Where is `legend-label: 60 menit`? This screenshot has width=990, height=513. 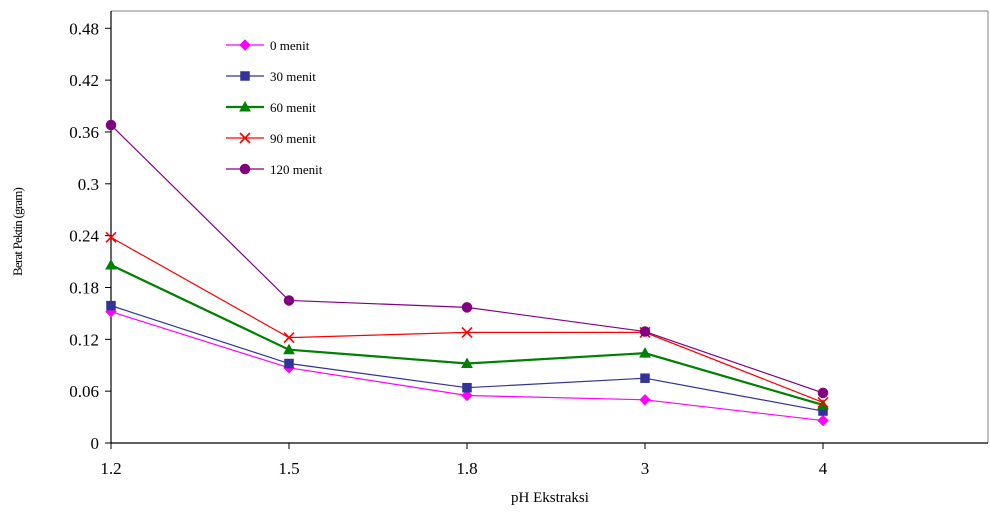
legend-label: 60 menit is located at coordinates (293, 107).